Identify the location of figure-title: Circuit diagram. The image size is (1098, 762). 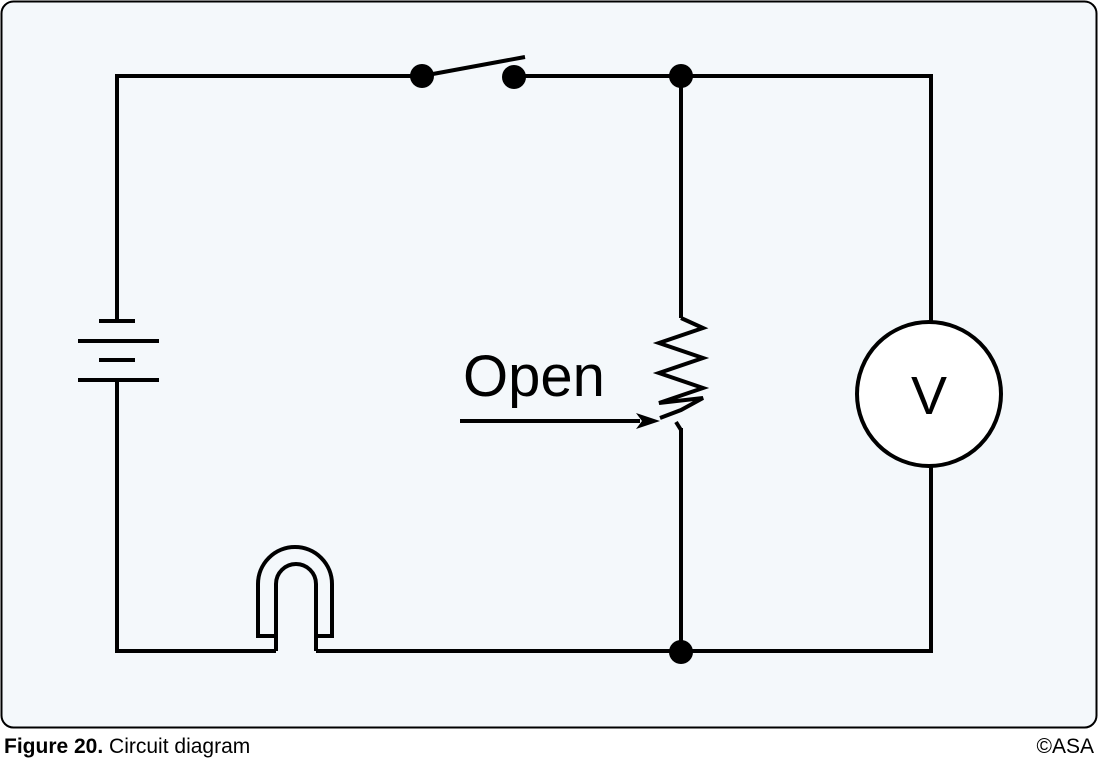
(180, 746).